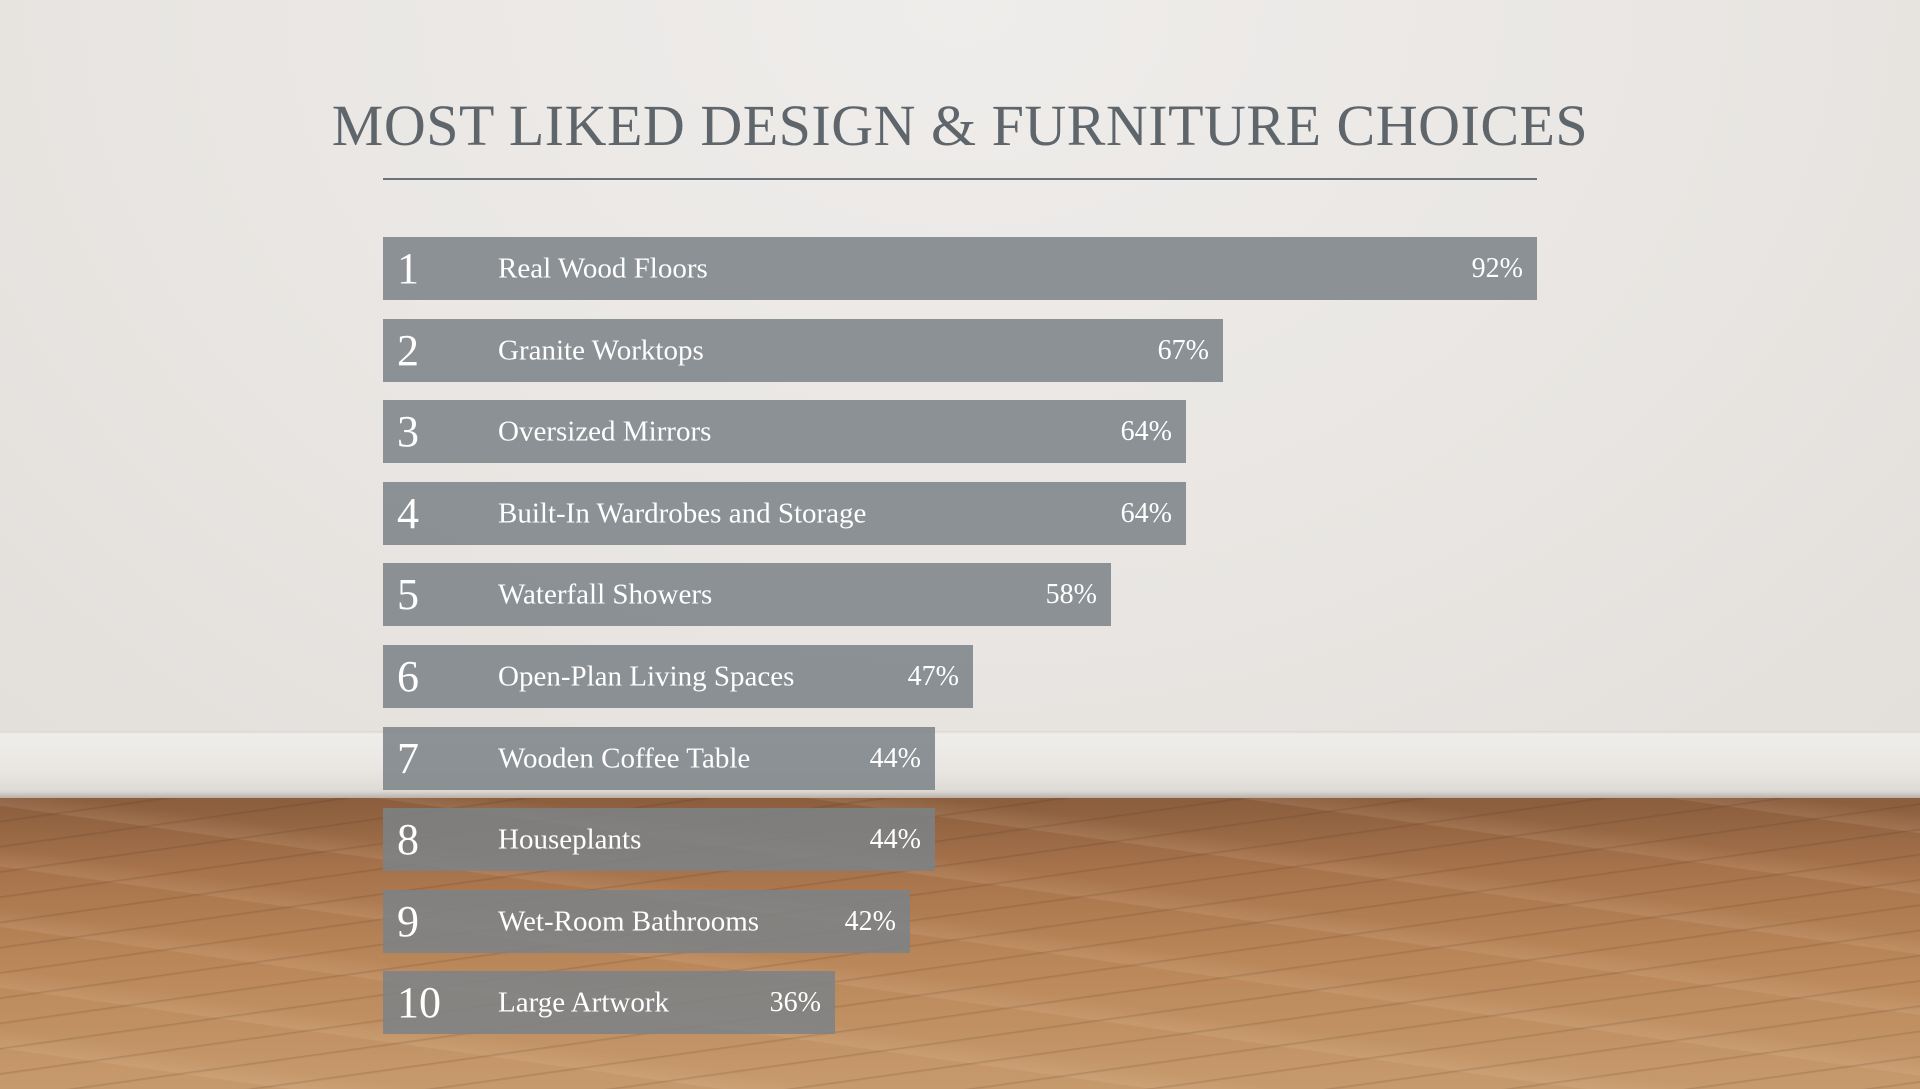  I want to click on bar-label: Wooden Coffee Table, so click(624, 758).